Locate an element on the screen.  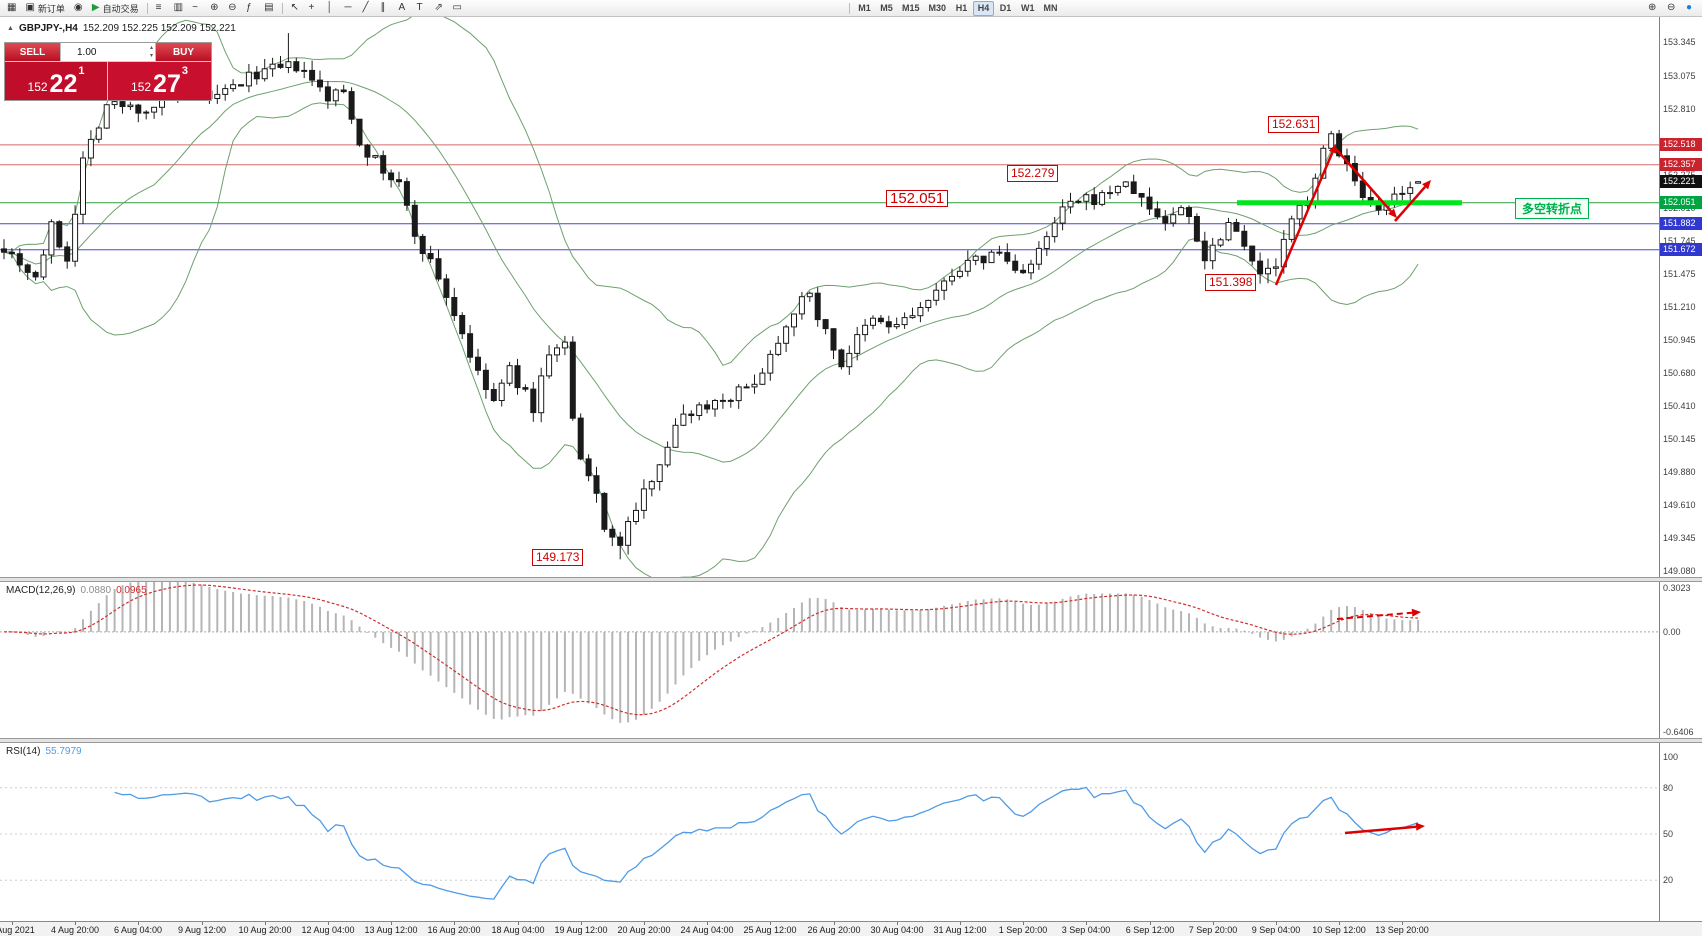
volume-spinner: ▴ ▾ is located at coordinates (151, 52).